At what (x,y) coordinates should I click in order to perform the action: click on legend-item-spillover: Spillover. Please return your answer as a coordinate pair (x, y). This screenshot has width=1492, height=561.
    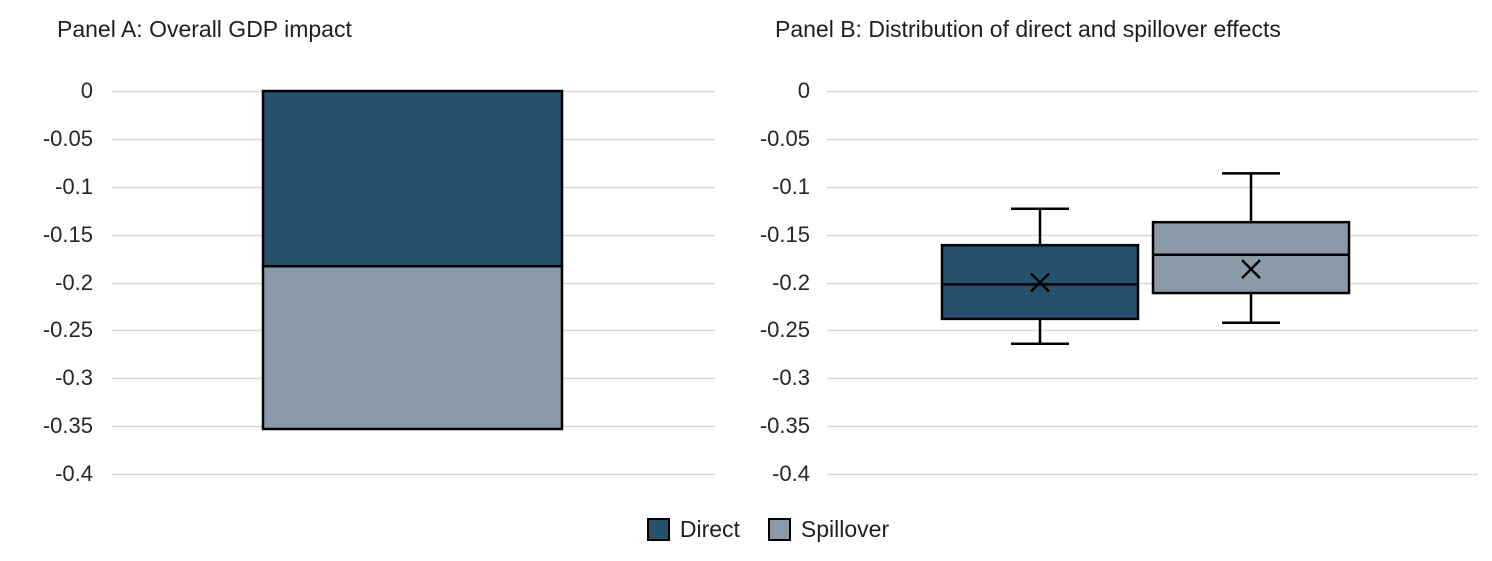
    Looking at the image, I should click on (828, 529).